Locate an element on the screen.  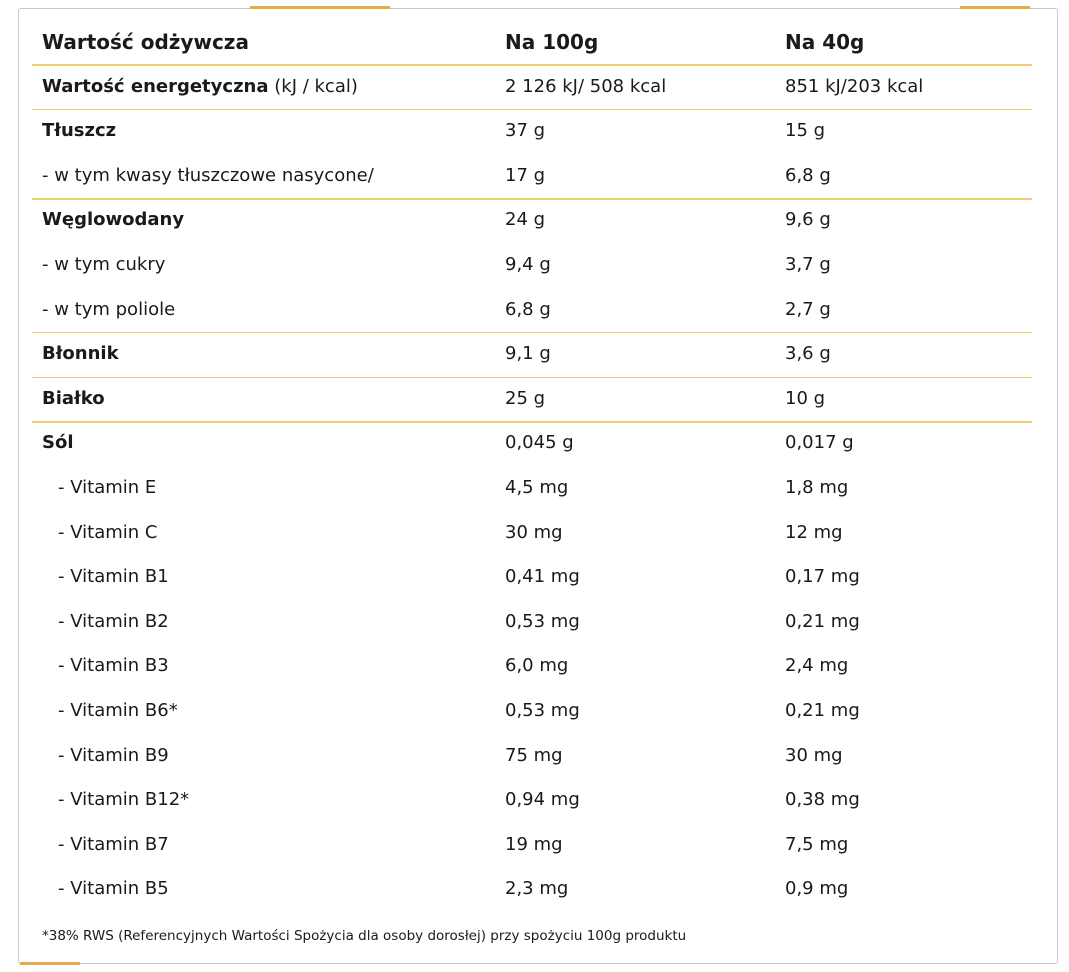
label-text: - Vitamin B2 is located at coordinates (113, 621).